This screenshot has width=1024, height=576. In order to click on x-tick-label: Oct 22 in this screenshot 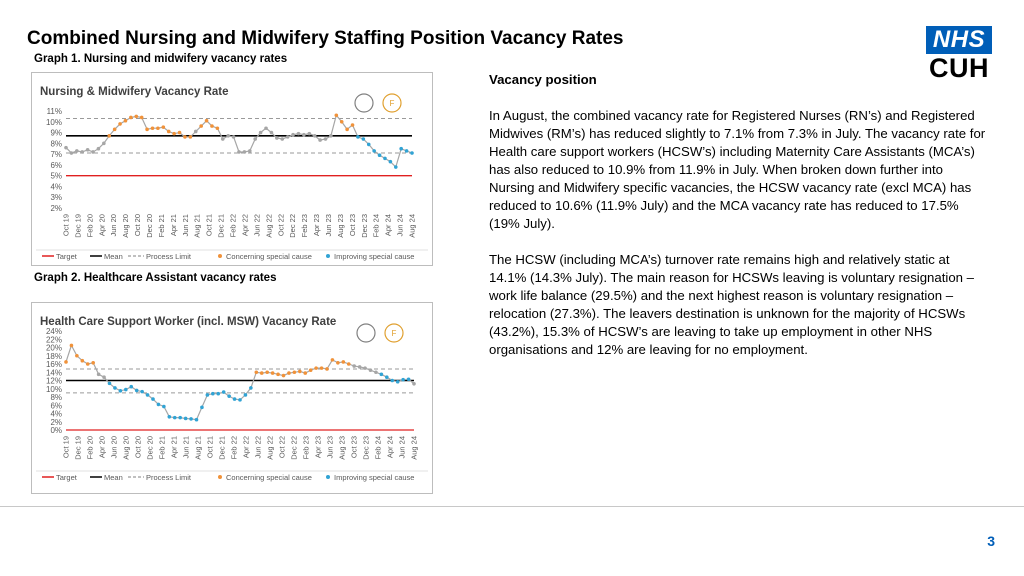, I will do `click(282, 447)`.